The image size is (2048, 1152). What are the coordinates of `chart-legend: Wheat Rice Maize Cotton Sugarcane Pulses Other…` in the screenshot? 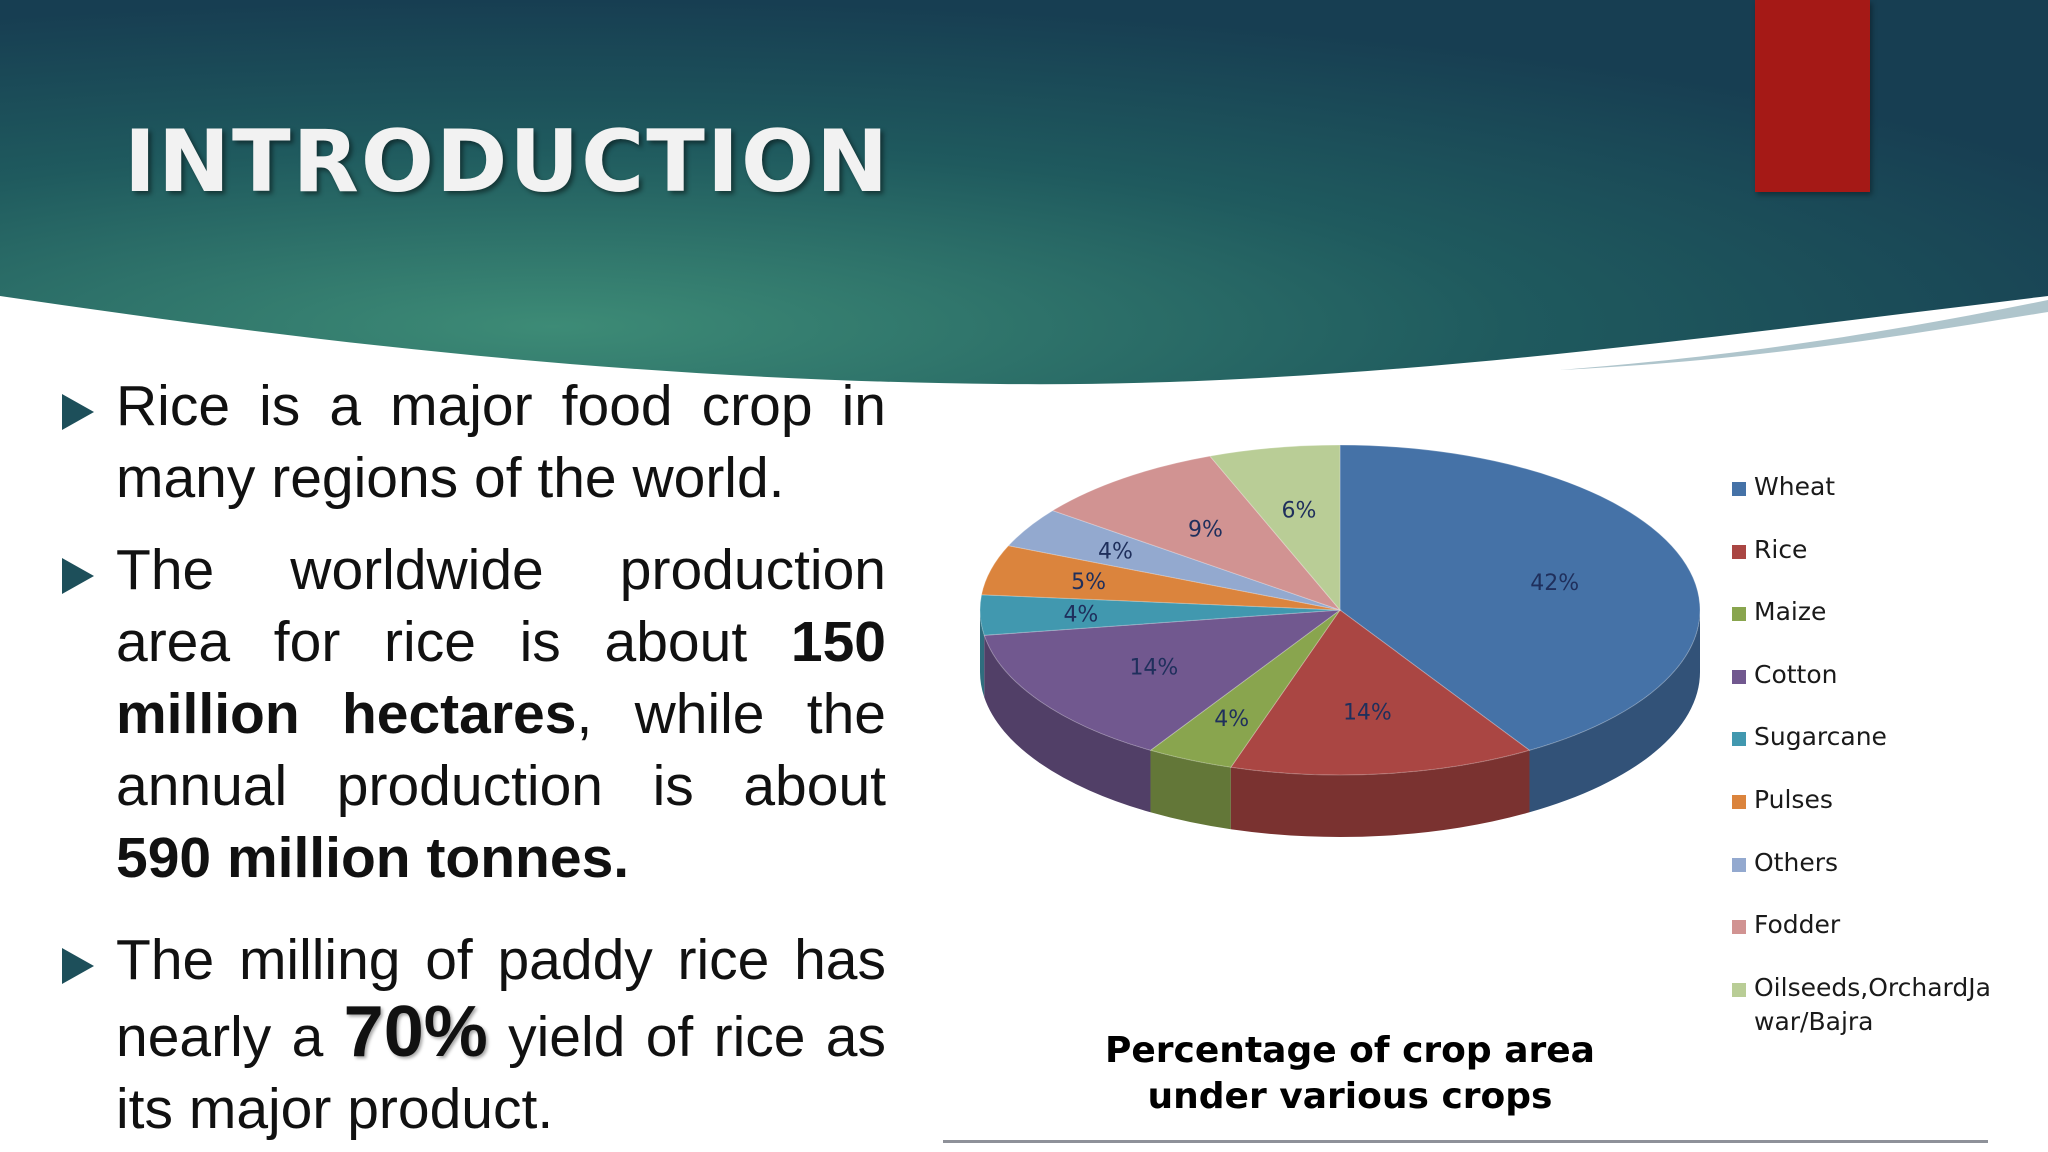 It's located at (1882, 753).